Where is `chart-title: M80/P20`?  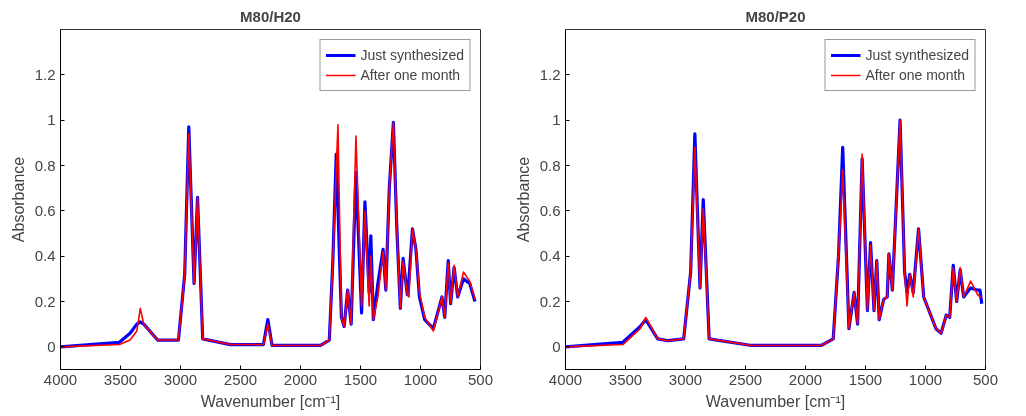 chart-title: M80/P20 is located at coordinates (775, 16).